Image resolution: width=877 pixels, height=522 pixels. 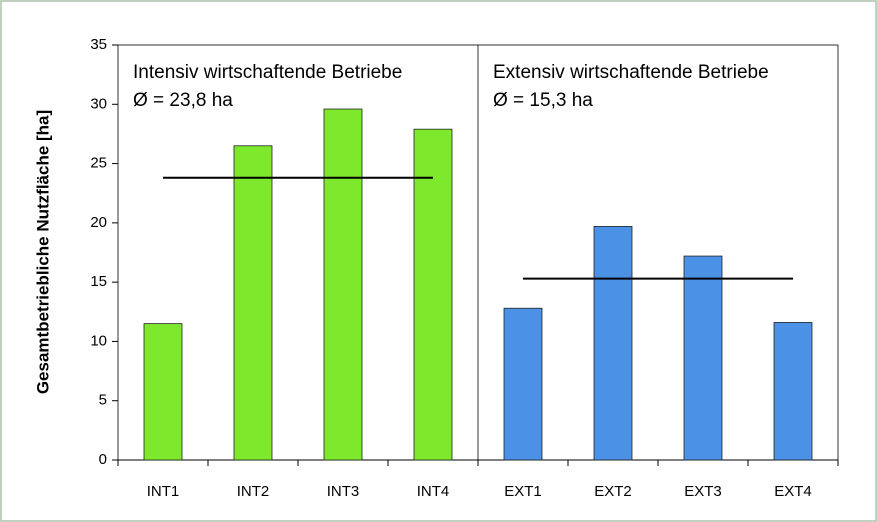 What do you see at coordinates (631, 72) in the screenshot?
I see `group-title: Extensiv wirtschaftende Betriebe` at bounding box center [631, 72].